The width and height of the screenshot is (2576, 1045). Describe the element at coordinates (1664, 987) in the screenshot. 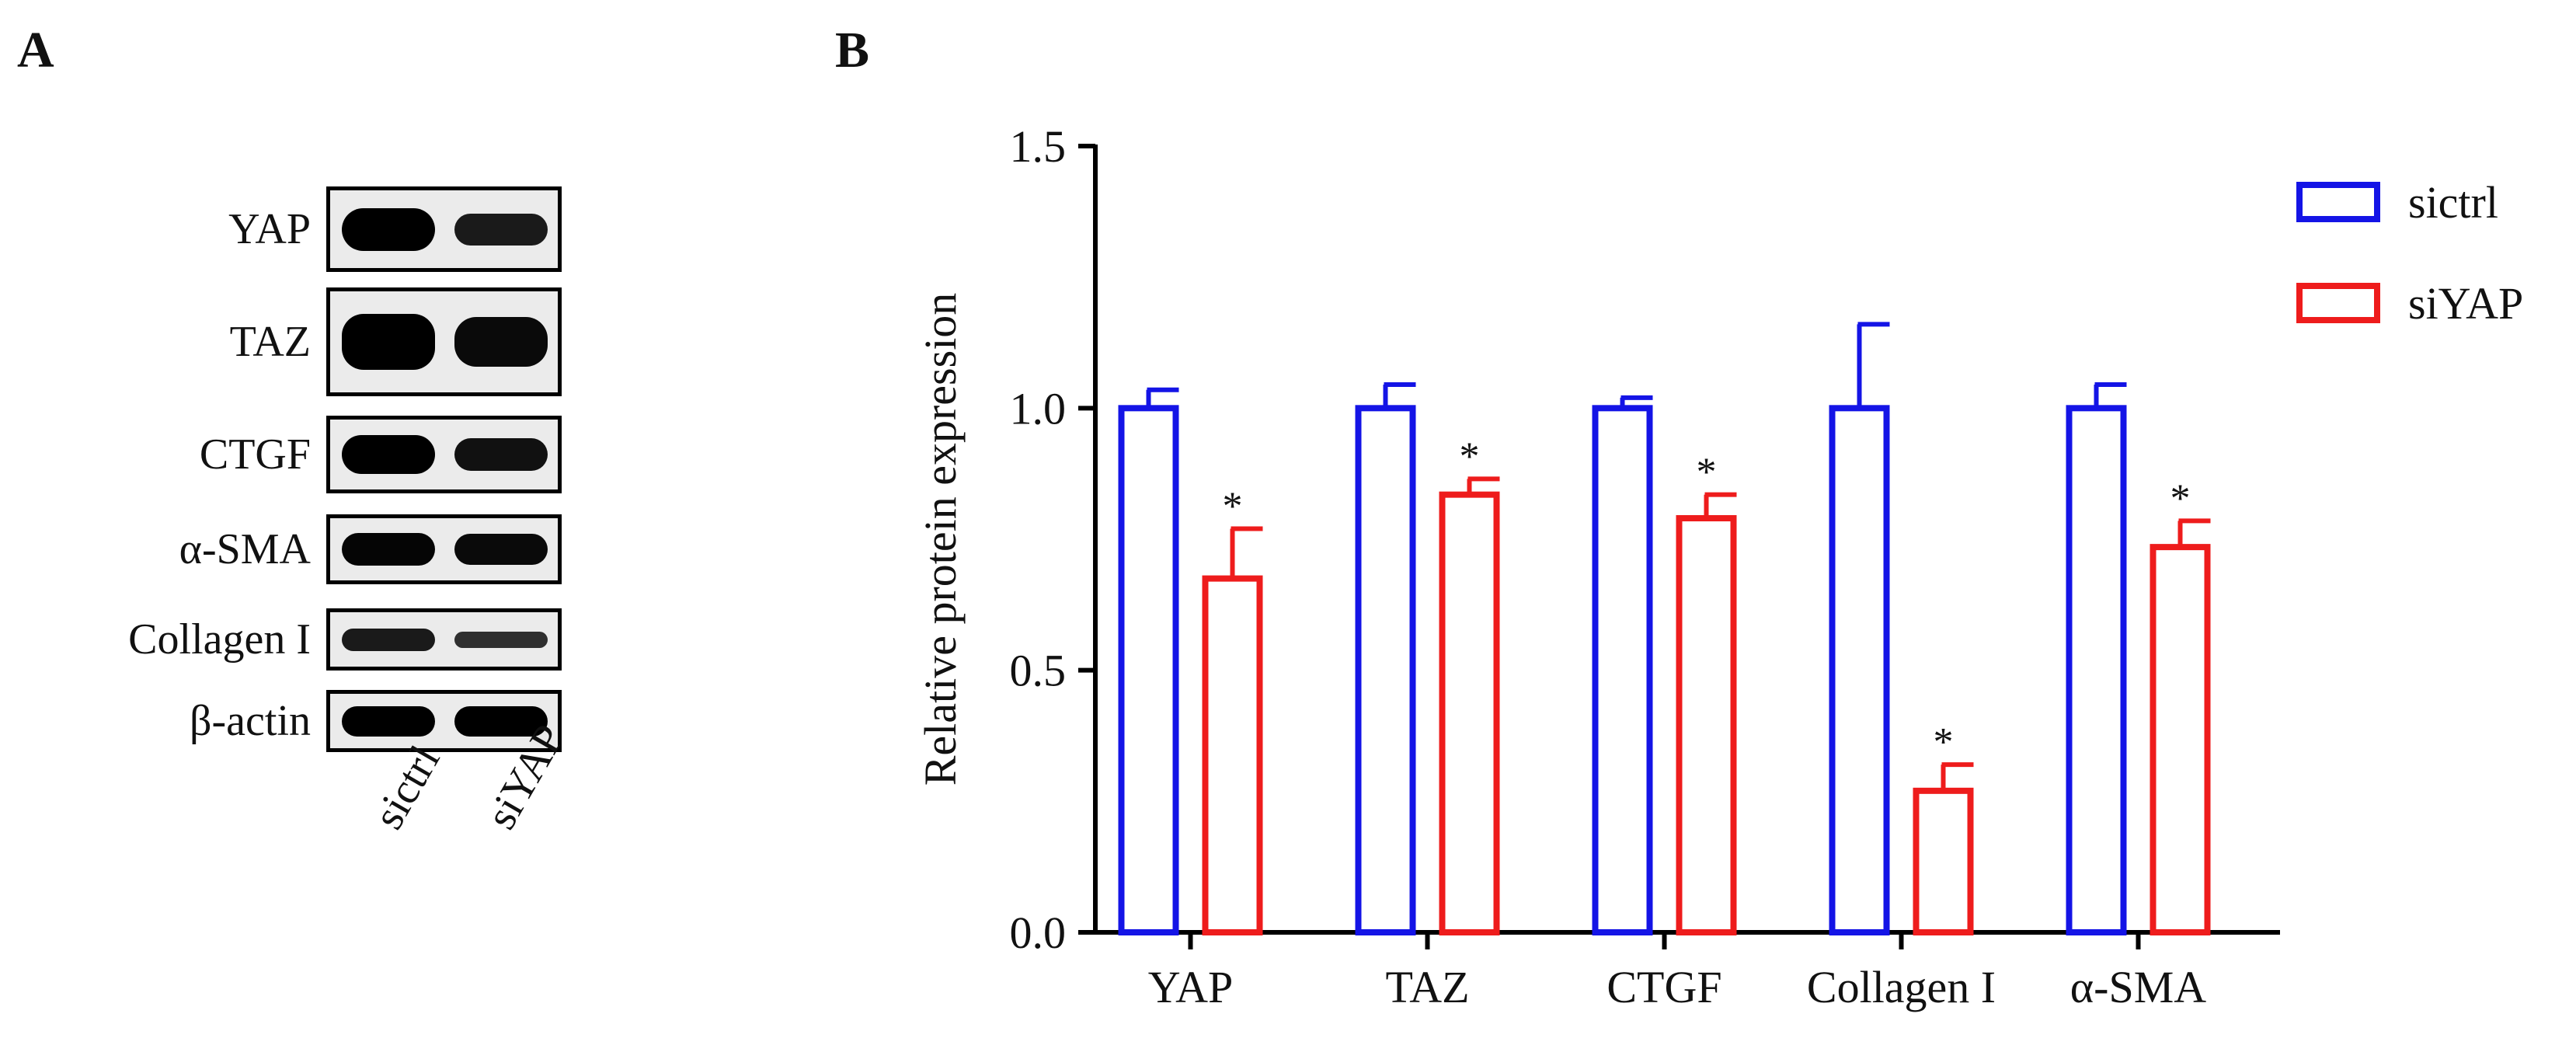

I see `x-tick-label: CTGF` at that location.